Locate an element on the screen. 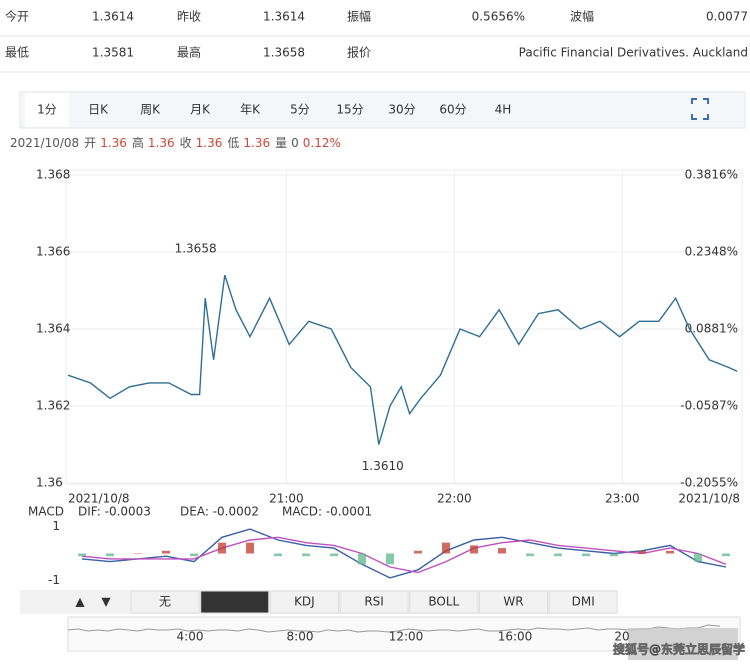 The height and width of the screenshot is (666, 750). annotation: 1.3610 is located at coordinates (383, 466).